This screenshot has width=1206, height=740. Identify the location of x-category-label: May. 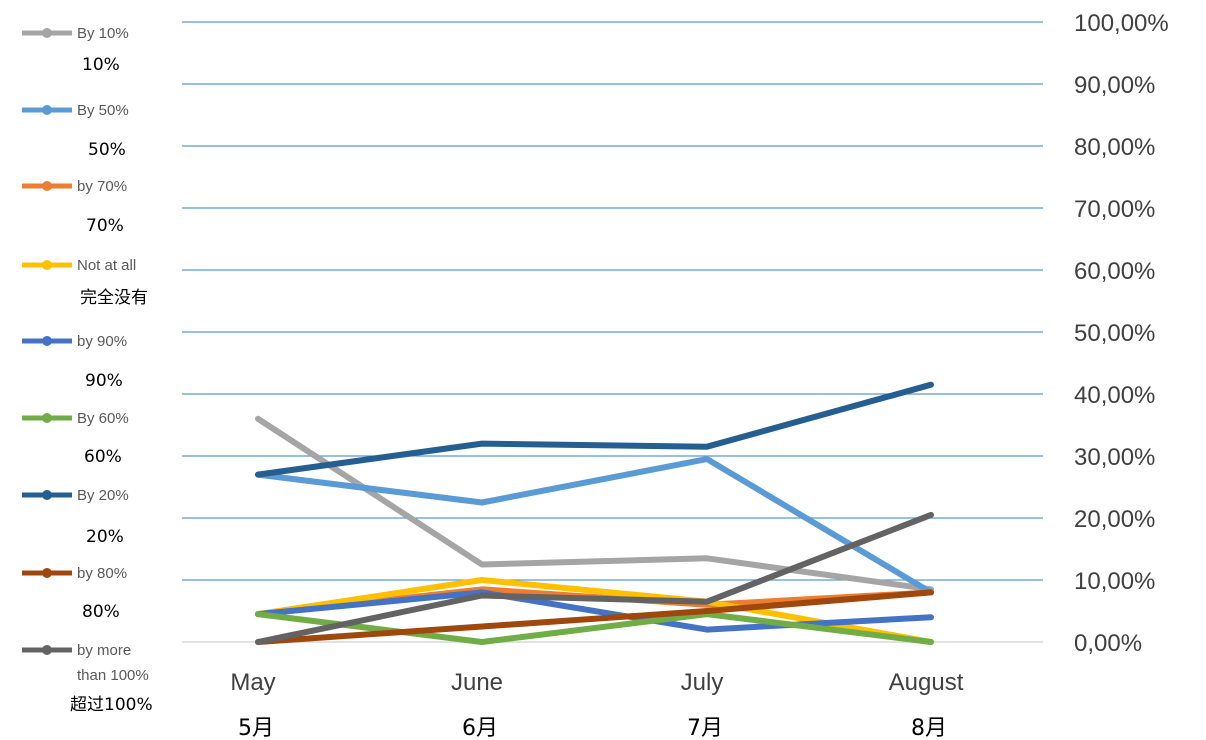
(252, 682).